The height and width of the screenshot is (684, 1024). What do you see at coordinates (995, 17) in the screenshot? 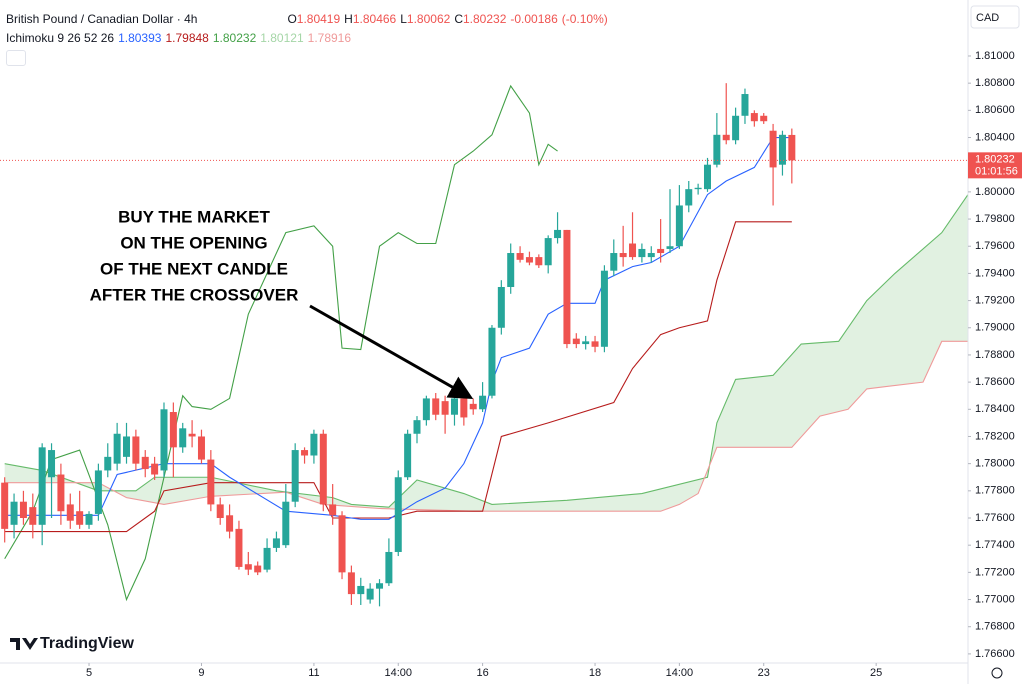
I see `currency-button` at bounding box center [995, 17].